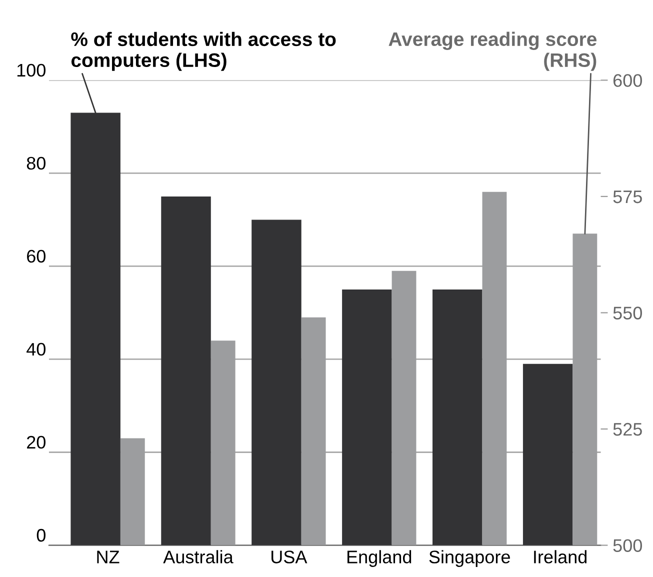  What do you see at coordinates (41, 535) in the screenshot?
I see `y-tick-label: 0` at bounding box center [41, 535].